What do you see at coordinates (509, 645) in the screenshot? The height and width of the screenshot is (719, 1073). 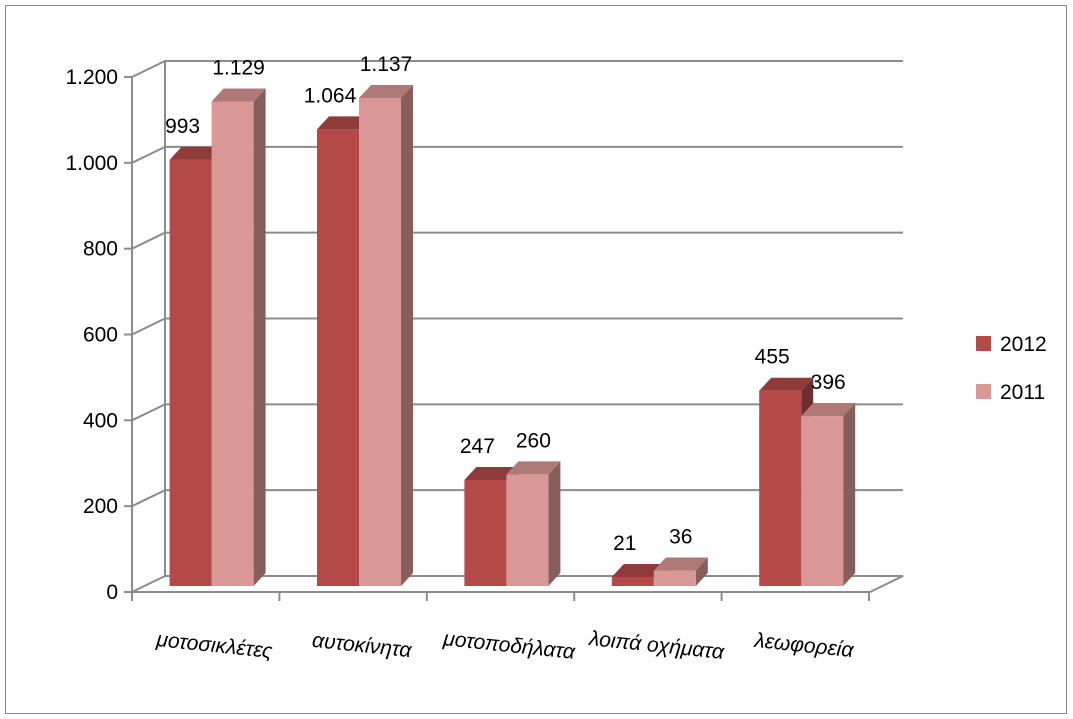 I see `x-category-label: μοτοποδήλατα` at bounding box center [509, 645].